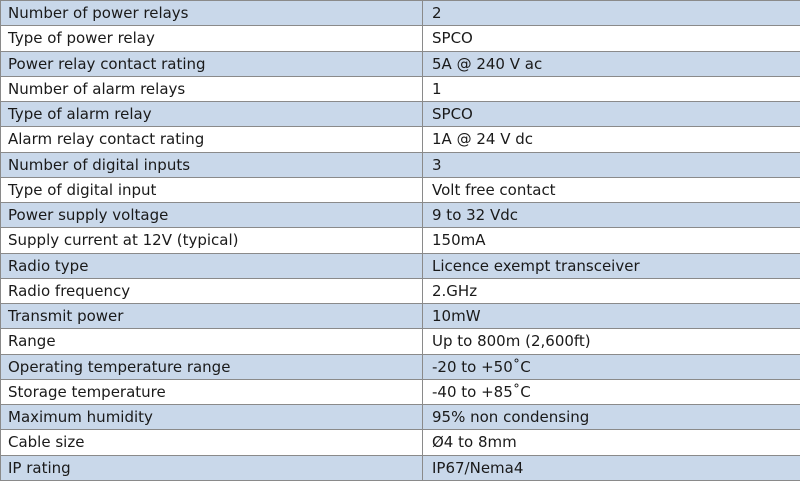 This screenshot has height=482, width=800. I want to click on spec-value: 5A @ 240 V ac, so click(611, 63).